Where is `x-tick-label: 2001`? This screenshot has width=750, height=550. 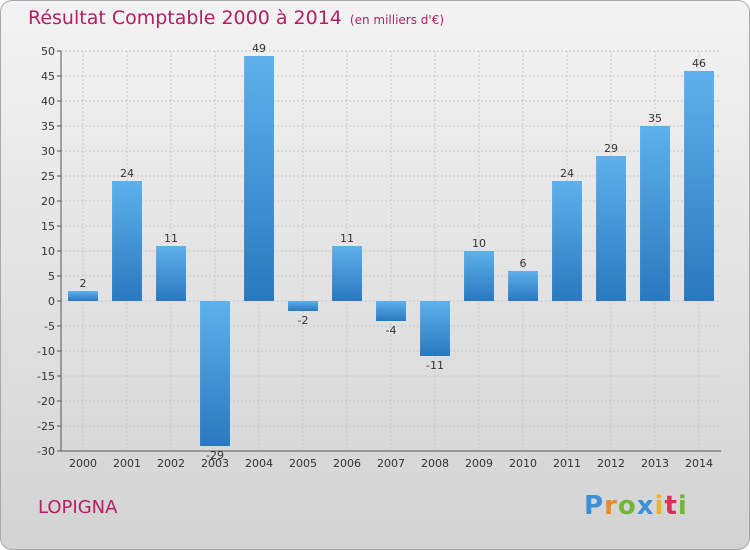 x-tick-label: 2001 is located at coordinates (127, 463).